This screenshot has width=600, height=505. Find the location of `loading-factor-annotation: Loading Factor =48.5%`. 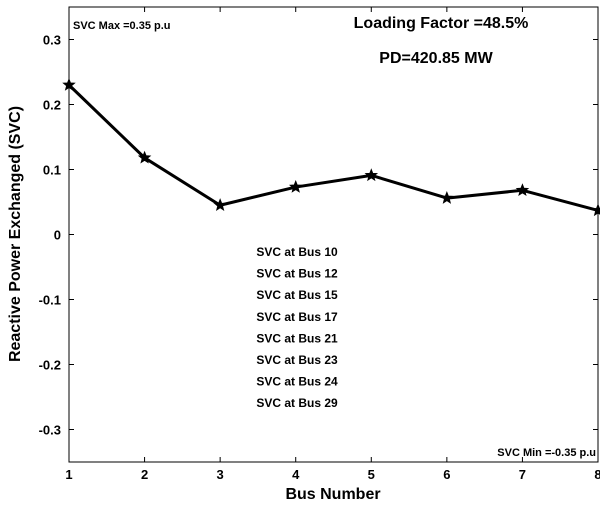

loading-factor-annotation: Loading Factor =48.5% is located at coordinates (441, 23).